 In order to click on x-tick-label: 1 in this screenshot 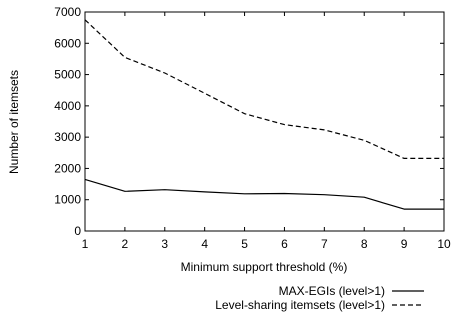, I will do `click(85, 244)`.